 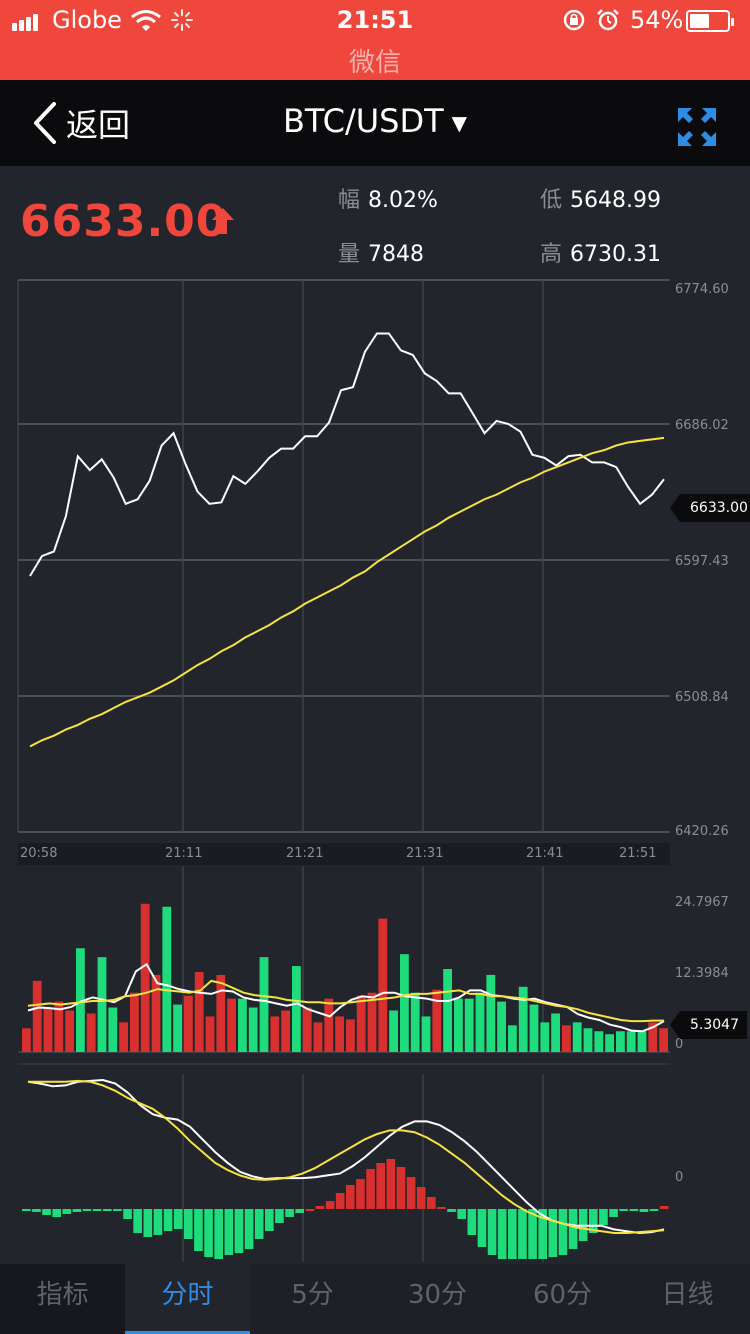 What do you see at coordinates (375, 221) in the screenshot?
I see `ticker-panel: 6633.00 幅 8.02% 低 5648.99 量 7848 高 6730.31` at bounding box center [375, 221].